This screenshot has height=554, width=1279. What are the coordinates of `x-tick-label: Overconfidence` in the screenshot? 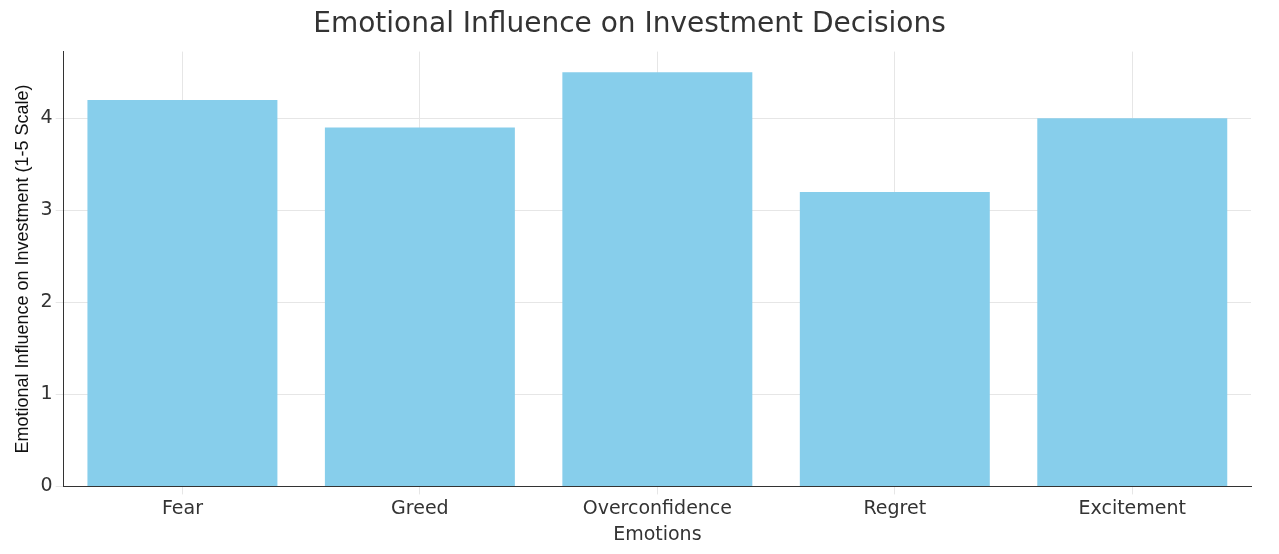 It's located at (657, 506).